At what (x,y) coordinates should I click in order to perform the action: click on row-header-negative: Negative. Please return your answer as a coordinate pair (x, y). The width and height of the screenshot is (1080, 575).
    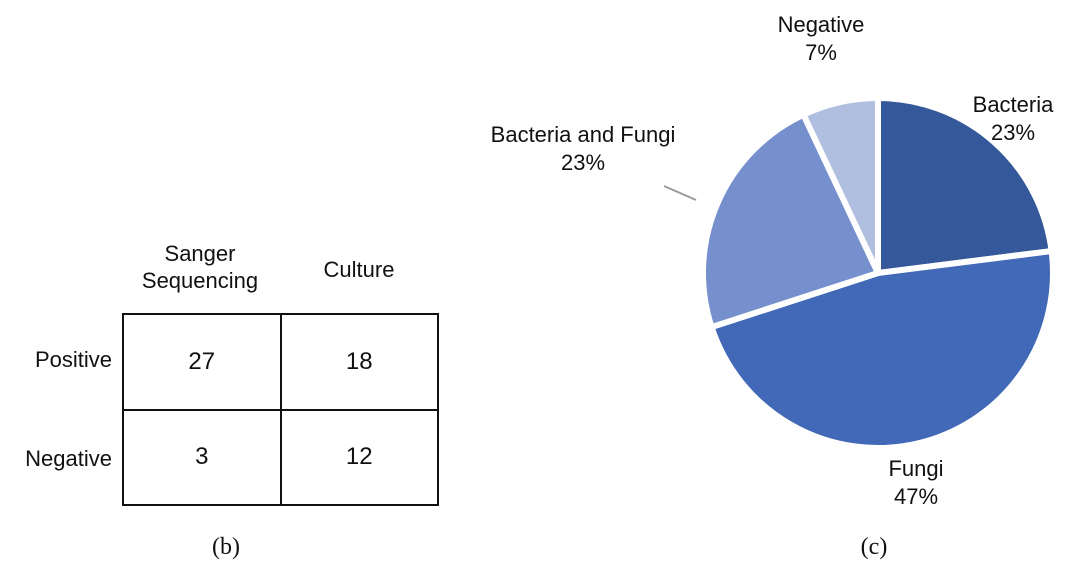
    Looking at the image, I should click on (68, 458).